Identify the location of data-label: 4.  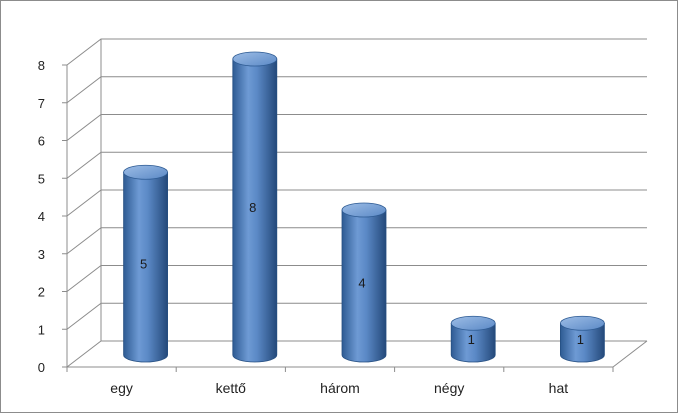
(361, 283).